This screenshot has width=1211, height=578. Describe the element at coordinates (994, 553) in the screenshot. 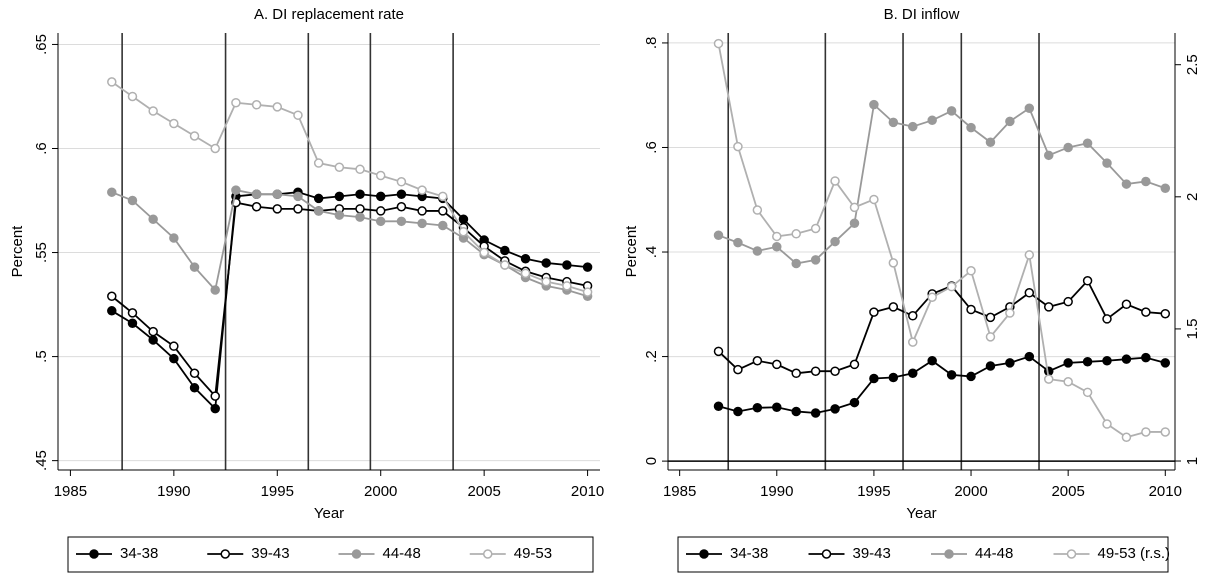

I see `legend-label: 44-48` at that location.